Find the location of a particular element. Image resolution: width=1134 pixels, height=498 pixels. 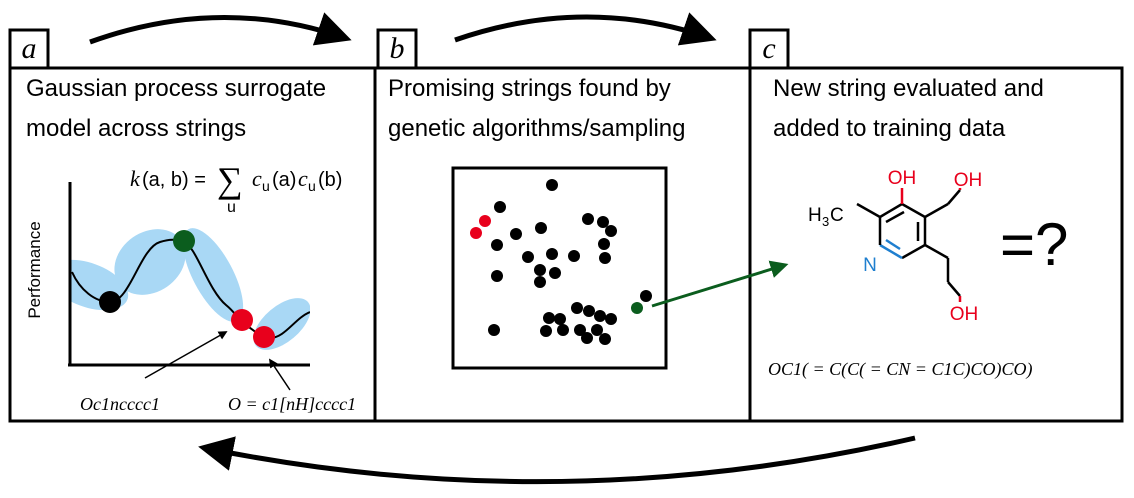

atom-oh-bottom: OH is located at coordinates (964, 314).